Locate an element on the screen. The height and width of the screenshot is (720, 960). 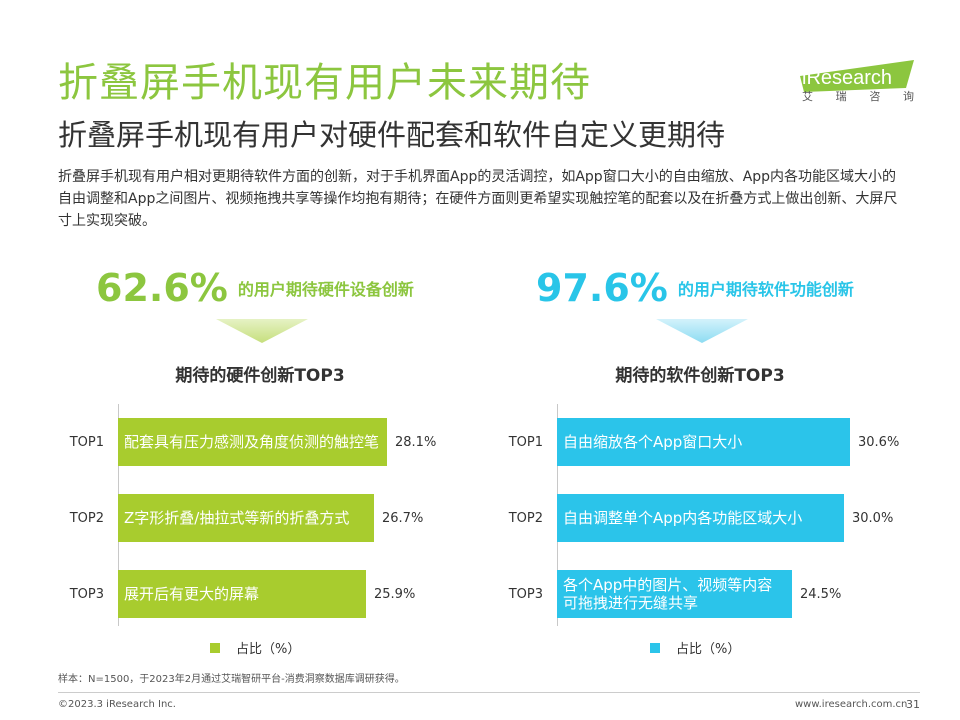
hardware-stat: 62.6% 的用户期待硬件设备创新 is located at coordinates (255, 288).